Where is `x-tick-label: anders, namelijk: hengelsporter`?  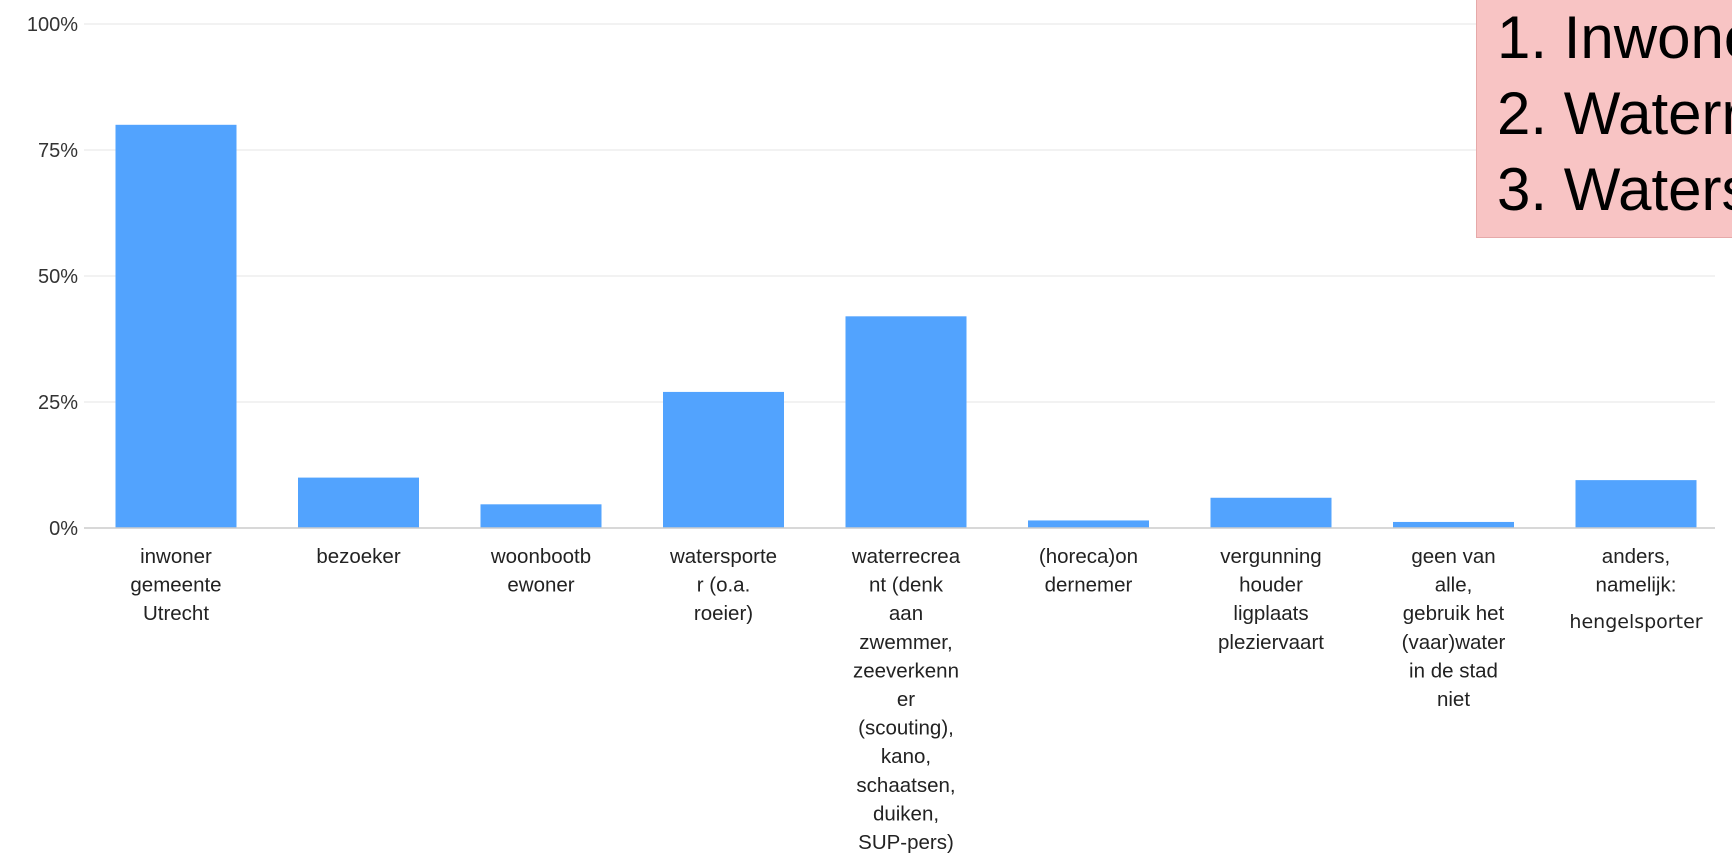 x-tick-label: anders, namelijk: hengelsporter is located at coordinates (1635, 589).